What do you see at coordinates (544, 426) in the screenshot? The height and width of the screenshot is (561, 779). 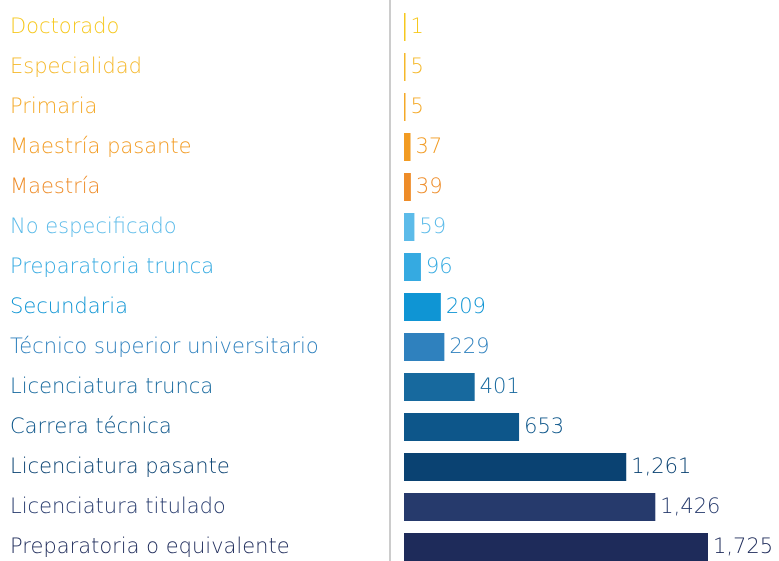 I see `value-label: 653` at bounding box center [544, 426].